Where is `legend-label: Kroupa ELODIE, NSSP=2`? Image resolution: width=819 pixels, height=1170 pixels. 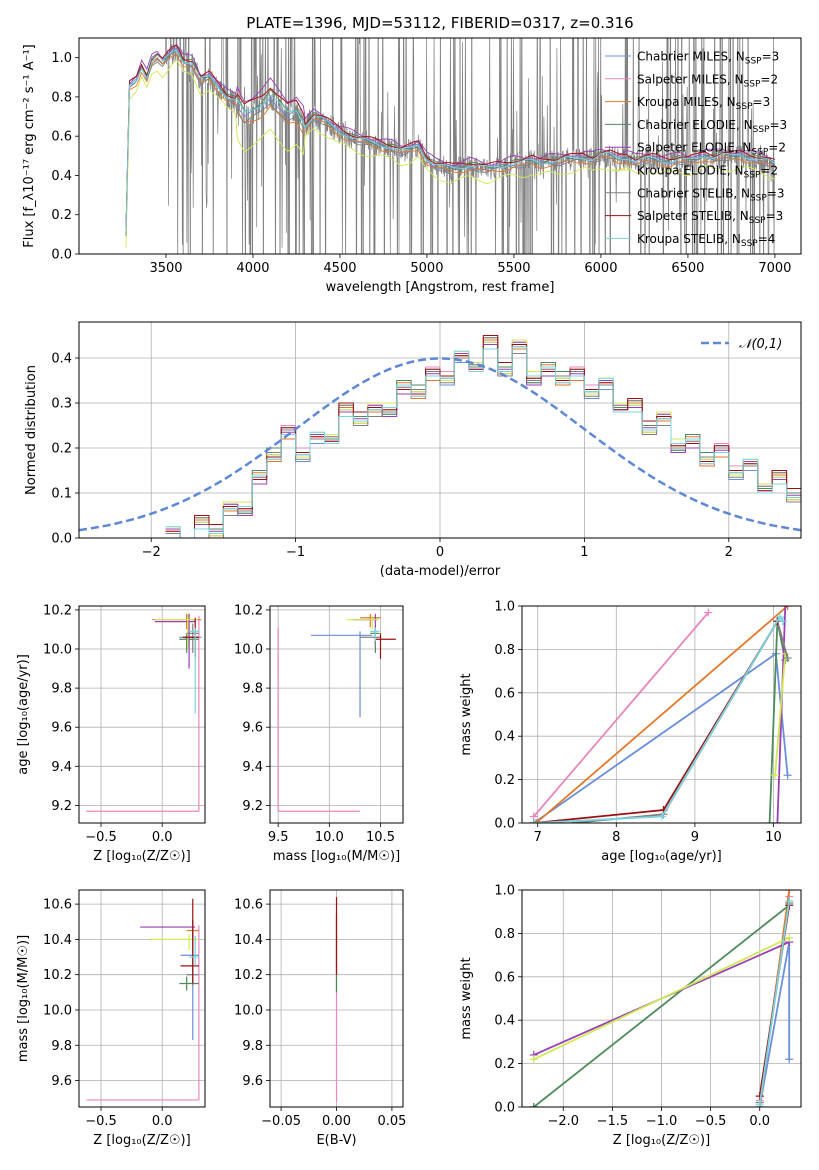 legend-label: Kroupa ELODIE, NSSP=2 is located at coordinates (707, 172).